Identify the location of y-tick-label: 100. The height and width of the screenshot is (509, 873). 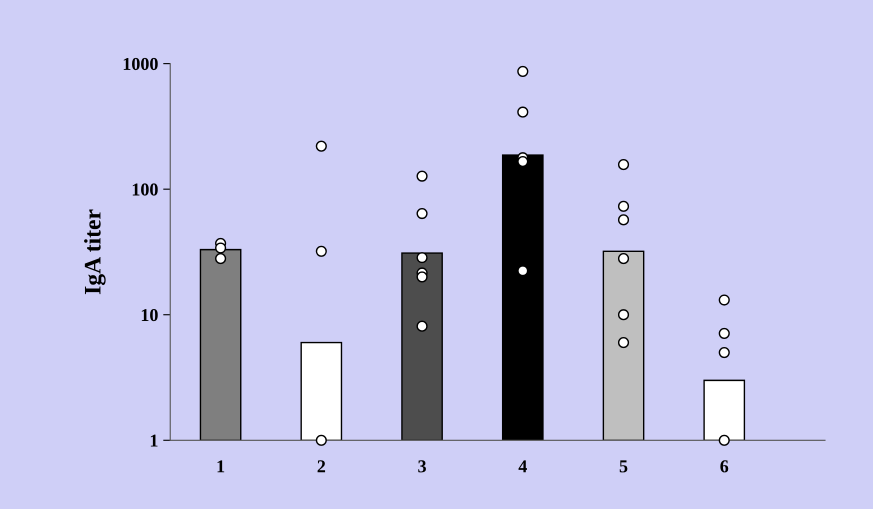
(145, 189).